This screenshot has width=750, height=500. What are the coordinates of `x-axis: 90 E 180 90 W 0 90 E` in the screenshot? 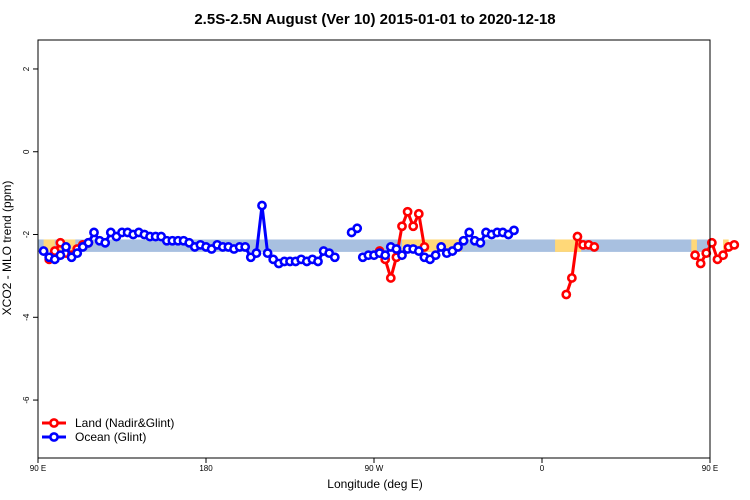 It's located at (374, 465).